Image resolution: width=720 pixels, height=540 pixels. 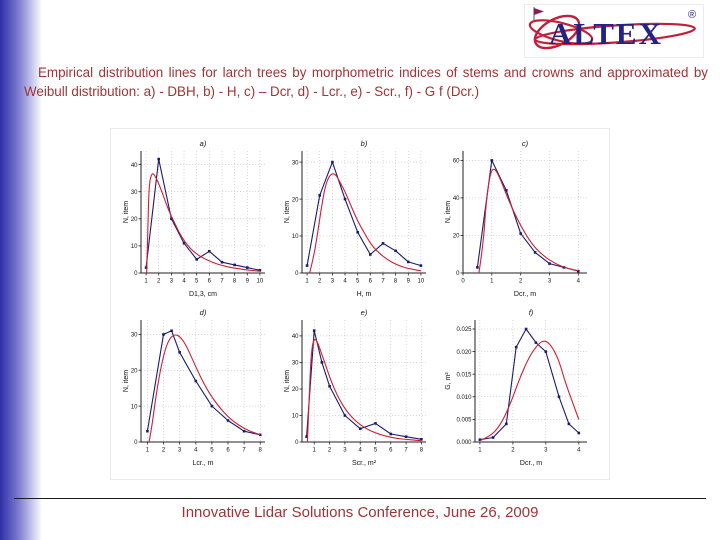 What do you see at coordinates (203, 463) in the screenshot?
I see `svg-text: Lcr., m` at bounding box center [203, 463].